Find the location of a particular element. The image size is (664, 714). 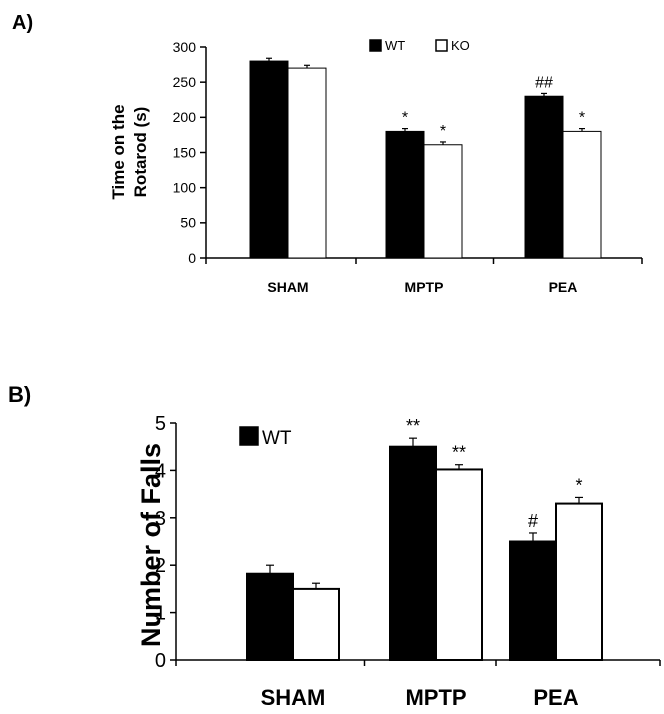

c2-y-tick-label: 3 is located at coordinates (160, 519).